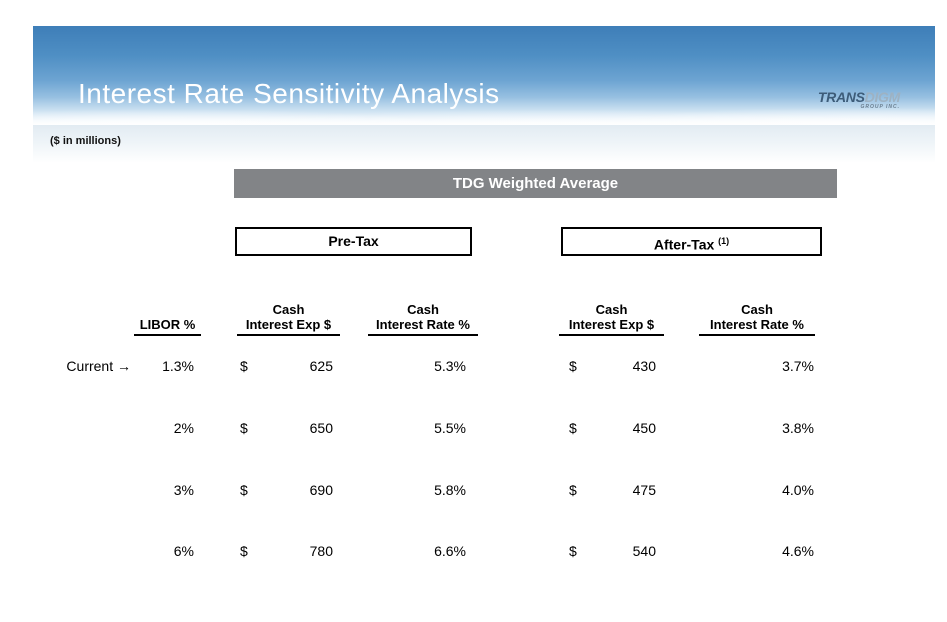 This screenshot has height=622, width=947. Describe the element at coordinates (535, 183) in the screenshot. I see `tdg-weighted-average-banner: TDG Weighted Average` at that location.